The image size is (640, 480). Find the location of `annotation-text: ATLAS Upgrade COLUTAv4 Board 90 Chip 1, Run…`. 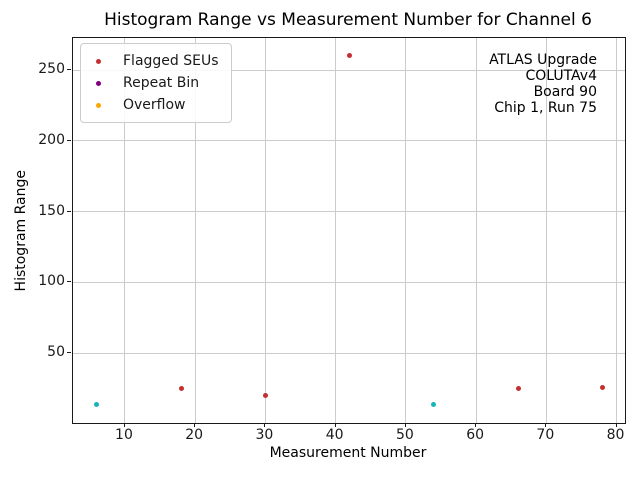

annotation-text: ATLAS Upgrade COLUTAv4 Board 90 Chip 1, Run… is located at coordinates (543, 84).